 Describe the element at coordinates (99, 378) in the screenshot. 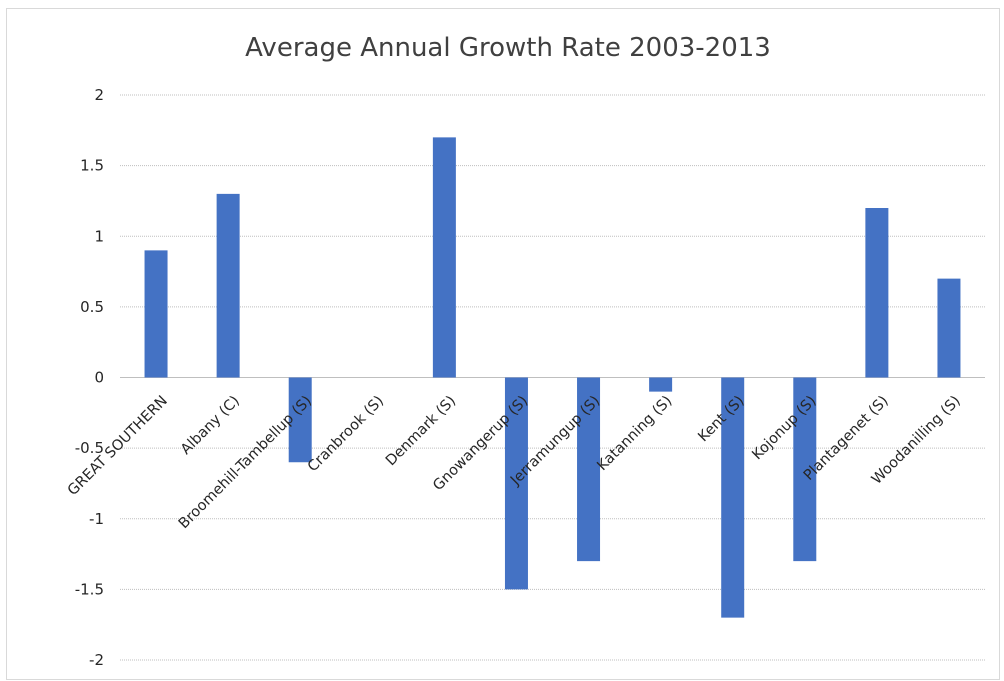

I see `y-tick-label: 0` at that location.